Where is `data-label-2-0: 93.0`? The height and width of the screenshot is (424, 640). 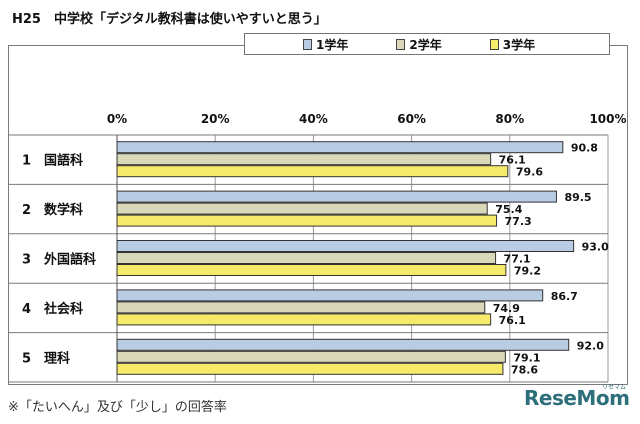
data-label-2-0: 93.0 is located at coordinates (595, 247).